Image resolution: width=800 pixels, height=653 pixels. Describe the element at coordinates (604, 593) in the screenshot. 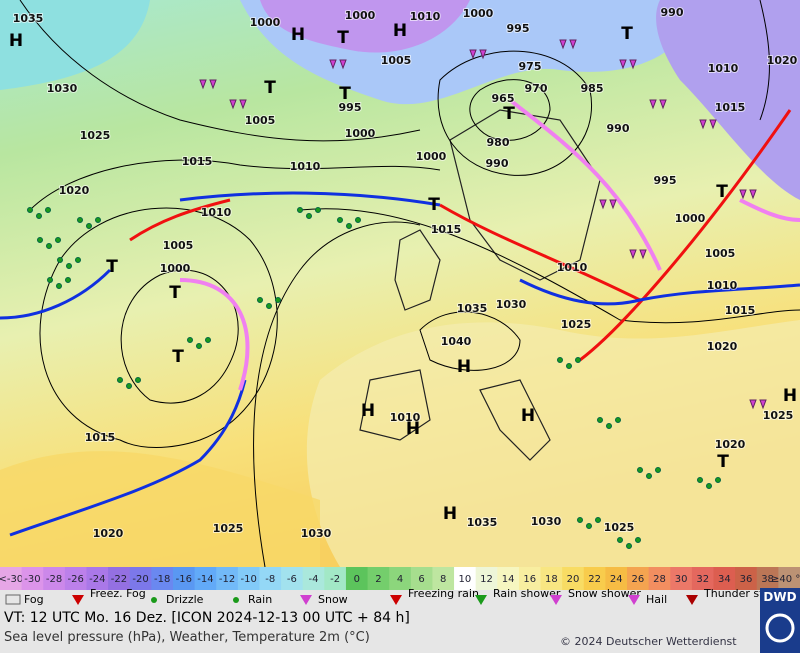

I see `legend-label: Snow shower` at that location.